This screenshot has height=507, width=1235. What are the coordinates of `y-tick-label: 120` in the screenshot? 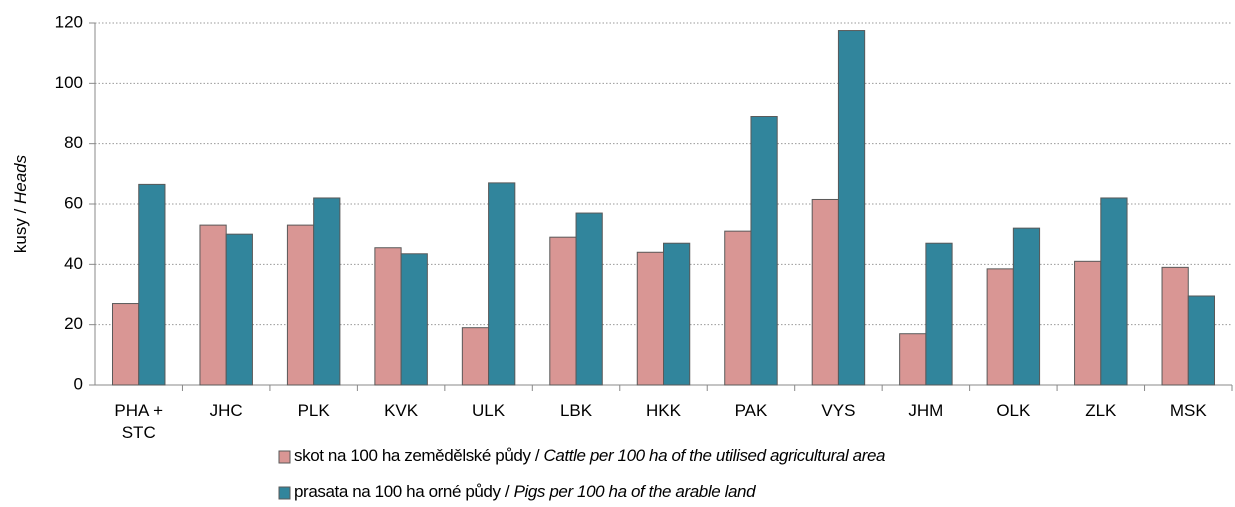 It's located at (69, 21).